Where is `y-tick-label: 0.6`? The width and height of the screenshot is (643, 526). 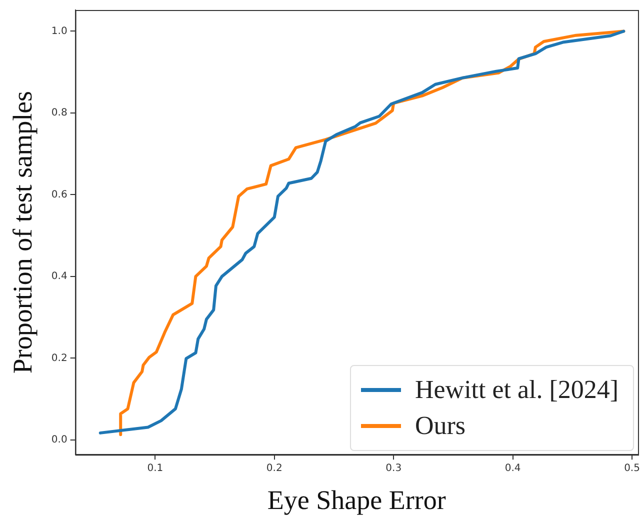 y-tick-label: 0.6 is located at coordinates (59, 194).